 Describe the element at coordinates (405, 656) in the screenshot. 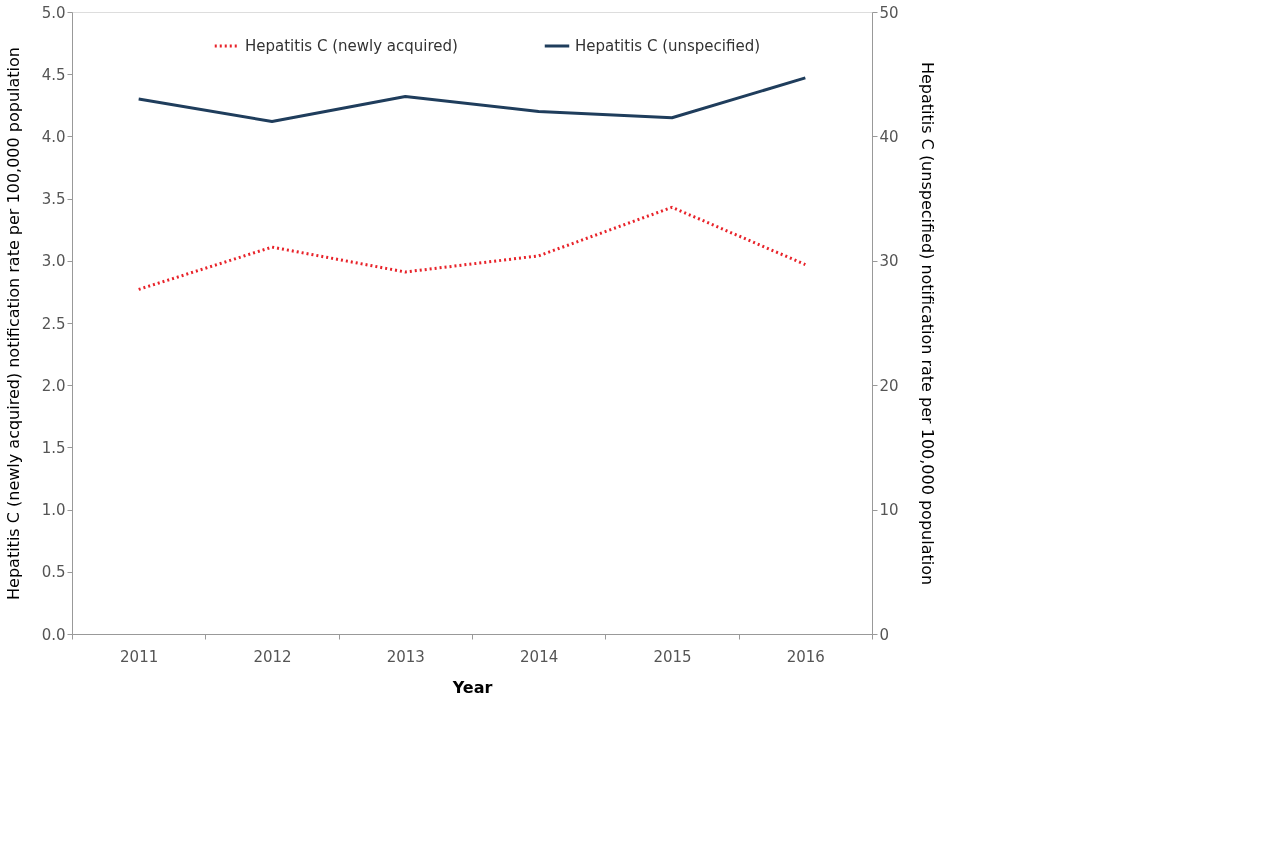

I see `x-tick-label: 2013` at that location.